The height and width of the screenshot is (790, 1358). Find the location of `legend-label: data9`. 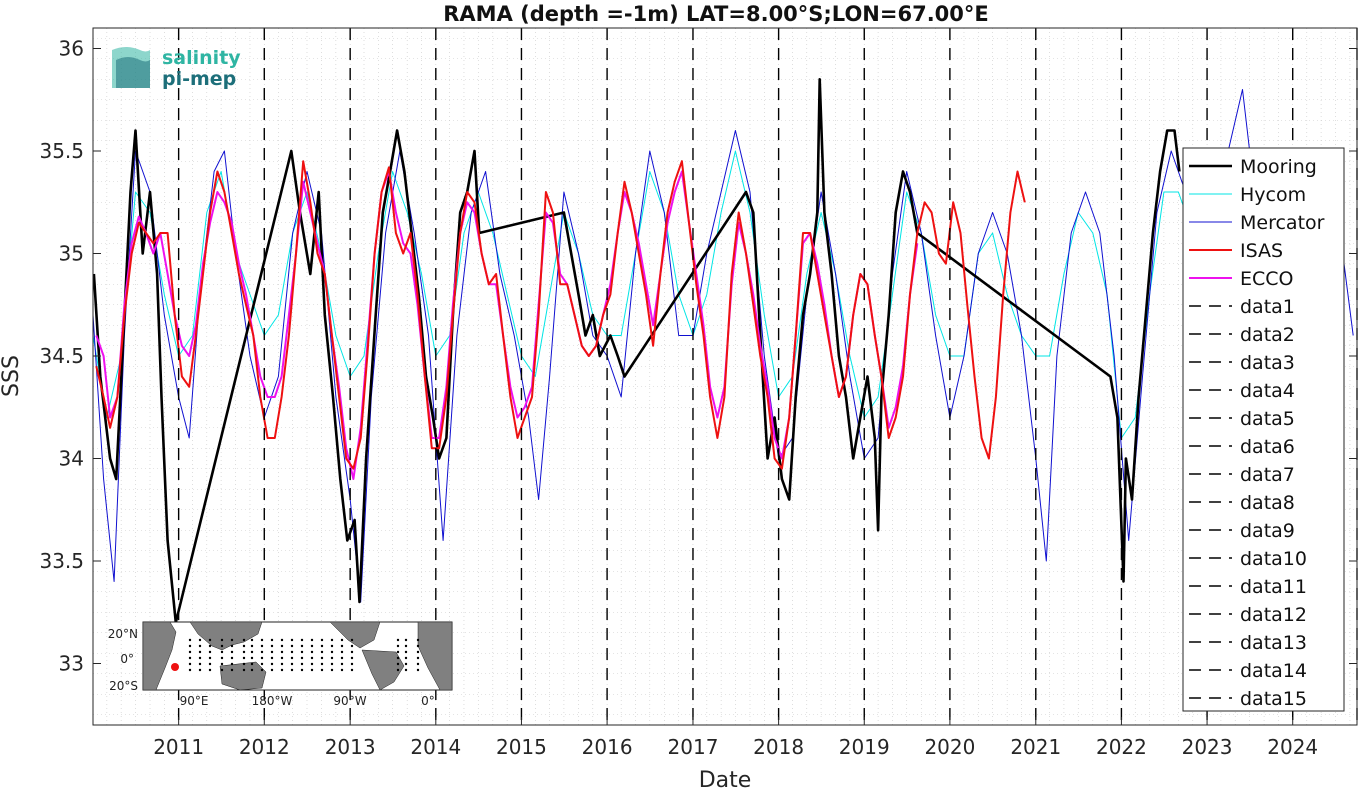

legend-label: data9 is located at coordinates (1267, 531).